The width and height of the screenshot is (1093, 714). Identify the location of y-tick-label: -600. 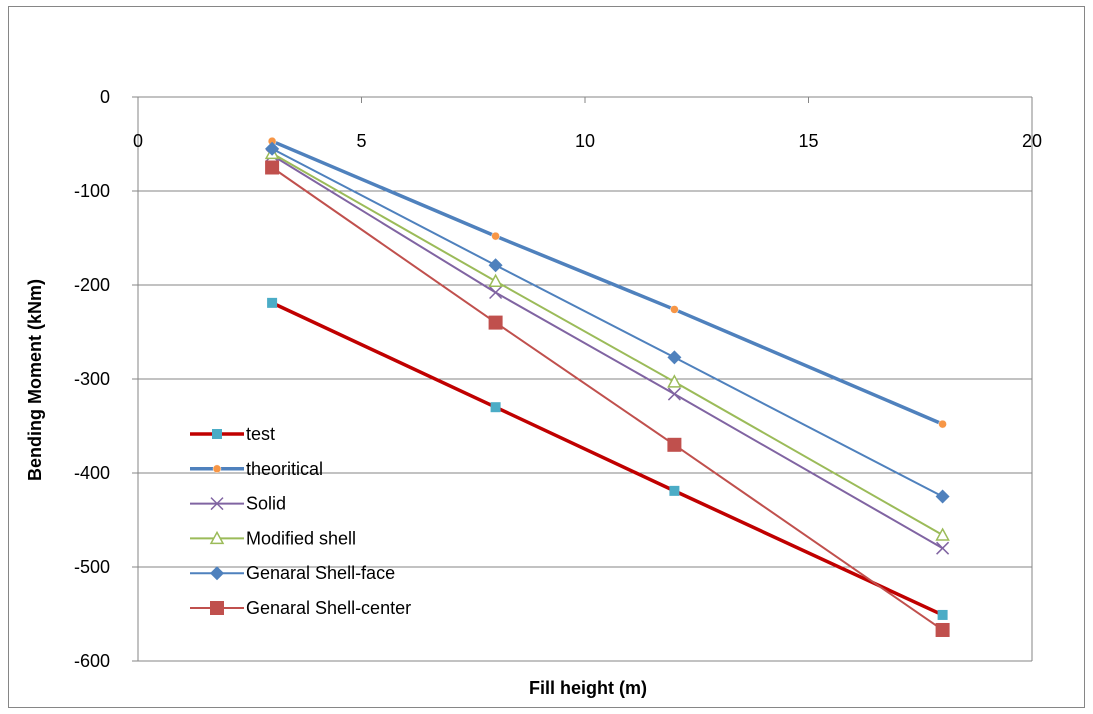
(92, 661).